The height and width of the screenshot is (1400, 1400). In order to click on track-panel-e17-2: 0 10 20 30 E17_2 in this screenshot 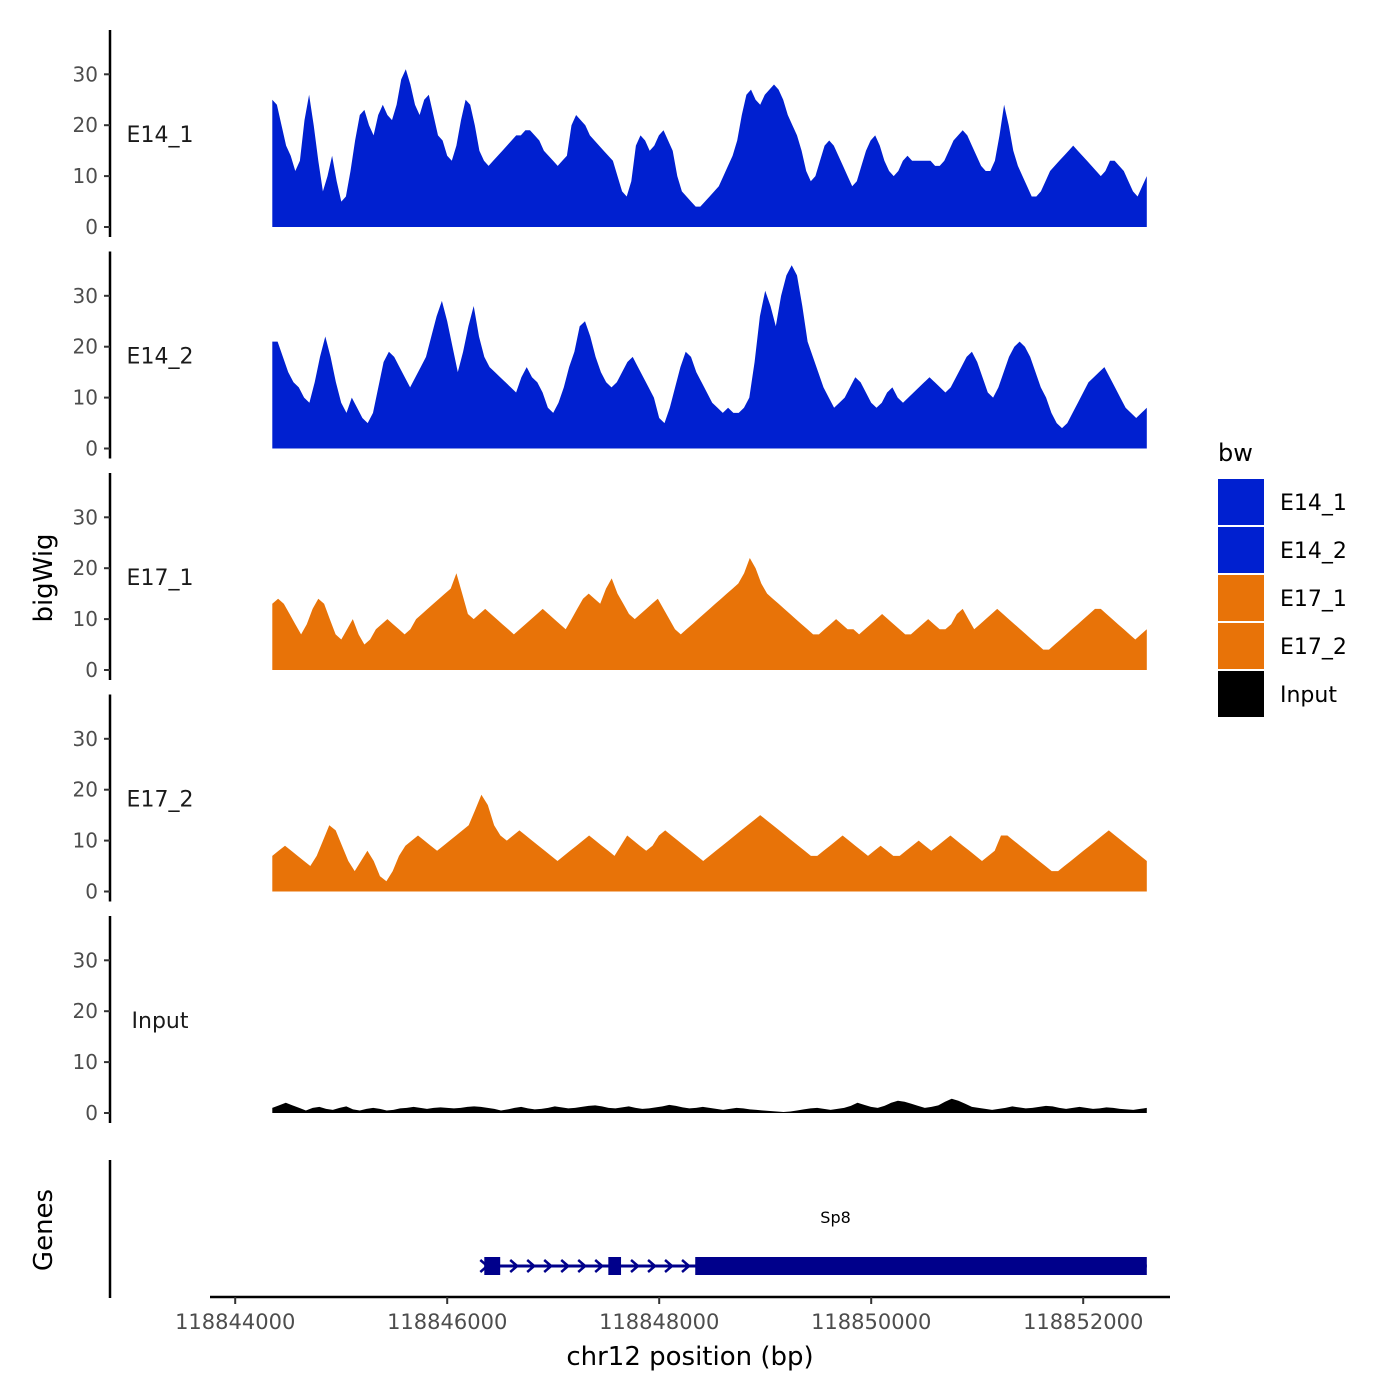, I will do `click(610, 799)`.